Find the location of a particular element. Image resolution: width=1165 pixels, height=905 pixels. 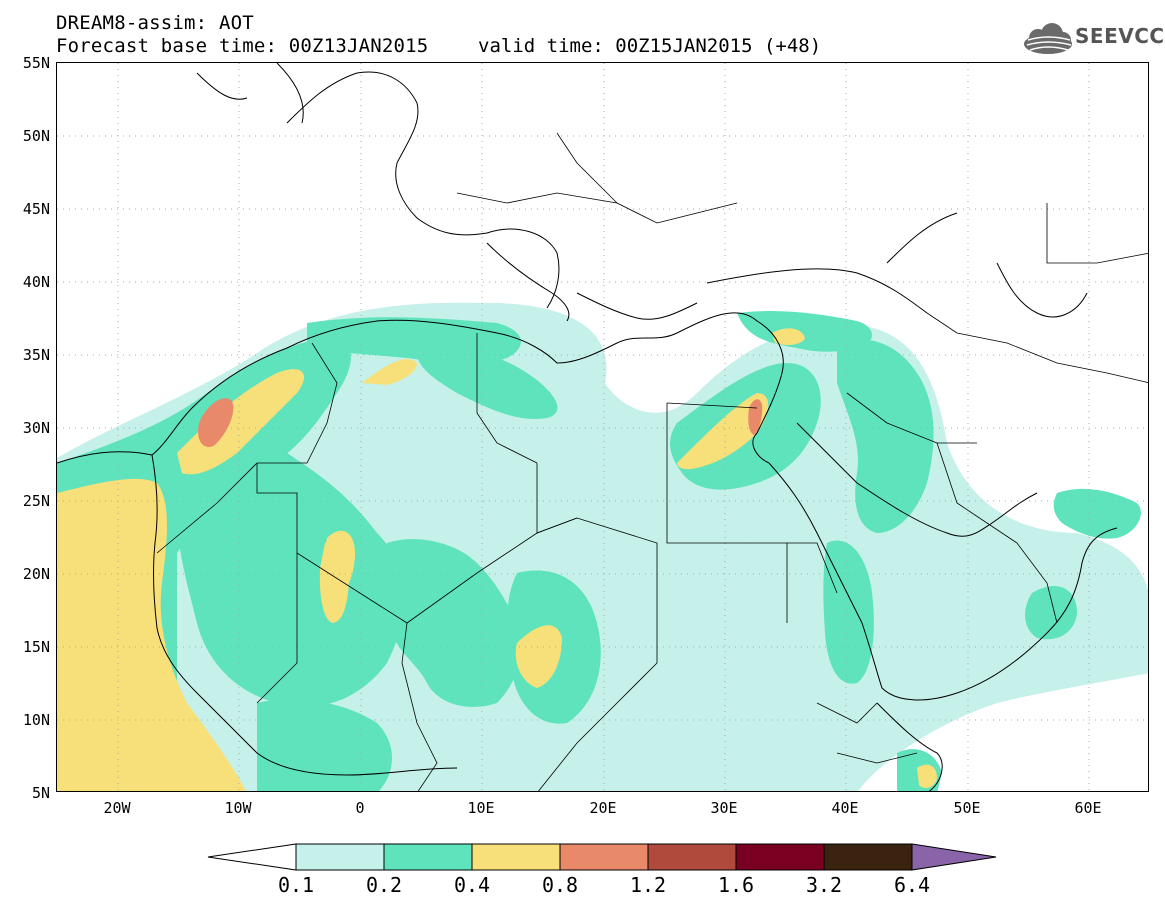

colorbar-label: 3.2 is located at coordinates (824, 885).